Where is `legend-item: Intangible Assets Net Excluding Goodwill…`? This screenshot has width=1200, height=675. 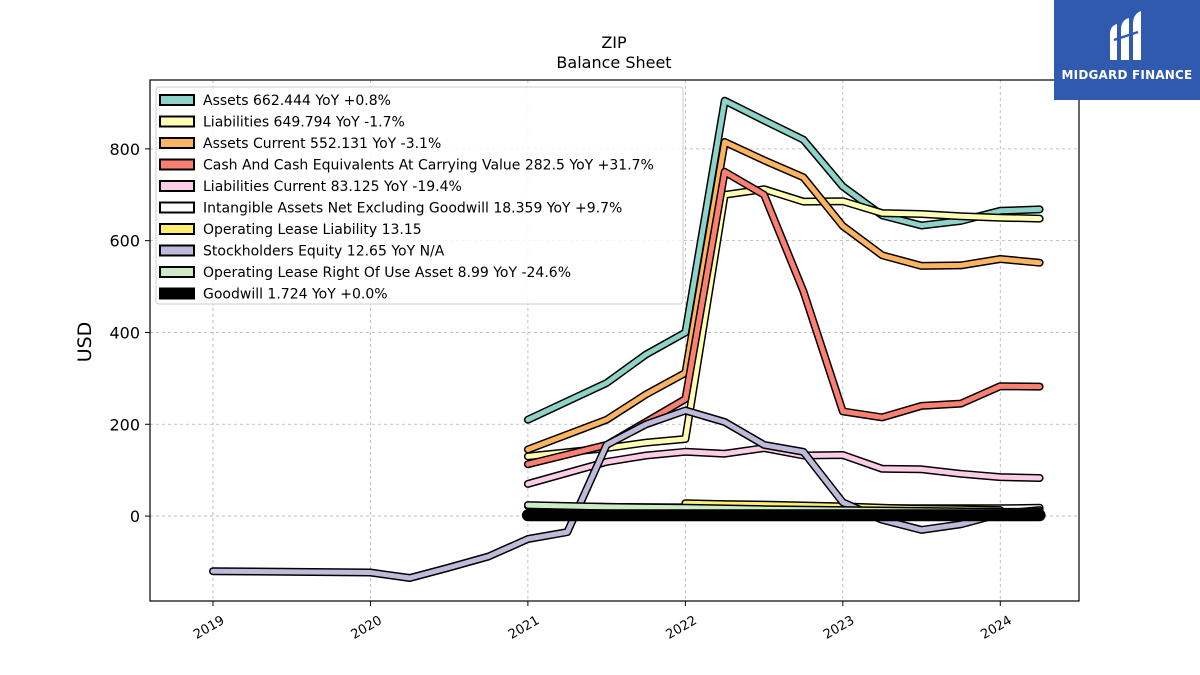 legend-item: Intangible Assets Net Excluding Goodwill… is located at coordinates (390, 209).